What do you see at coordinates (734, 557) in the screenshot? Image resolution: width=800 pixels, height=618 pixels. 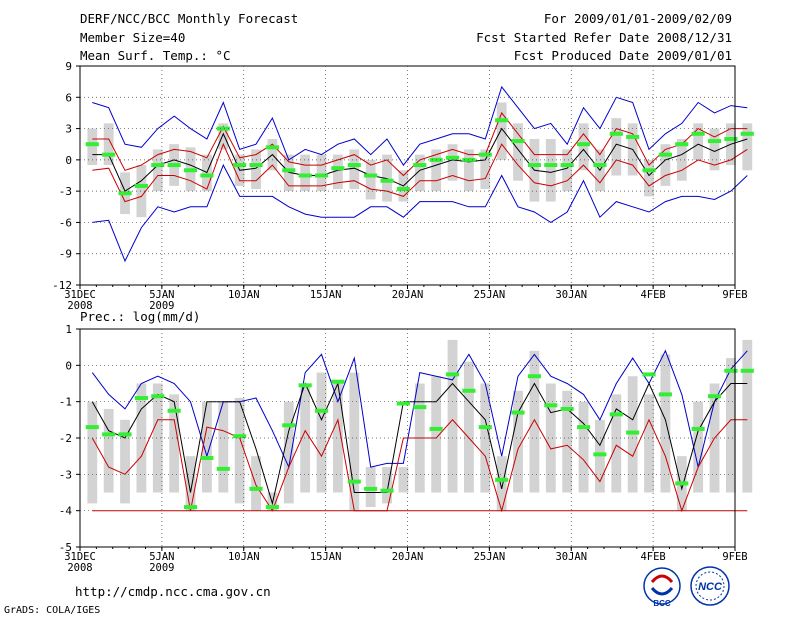 I see `prec-x-tick-label: 9FEB` at bounding box center [734, 557].